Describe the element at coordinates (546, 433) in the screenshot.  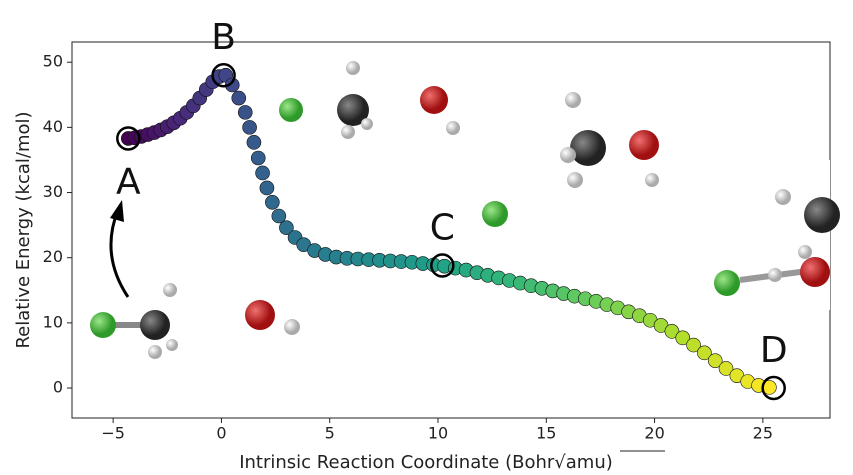
I see `x-tick-label: 15` at that location.